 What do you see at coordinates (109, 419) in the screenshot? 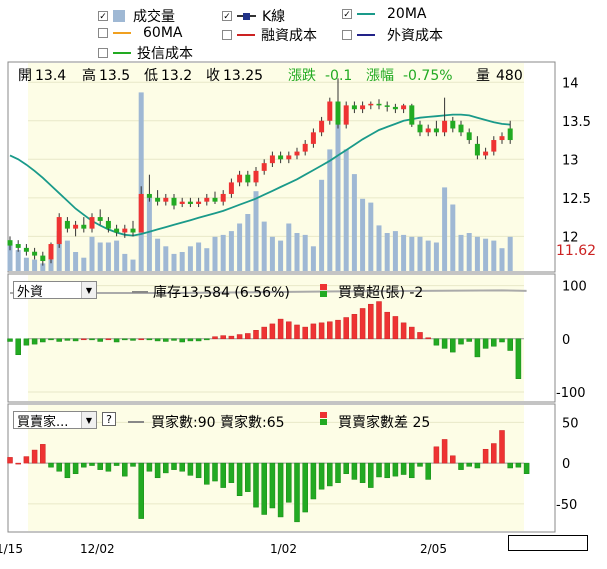
I see `help-icon: ?` at bounding box center [109, 419].